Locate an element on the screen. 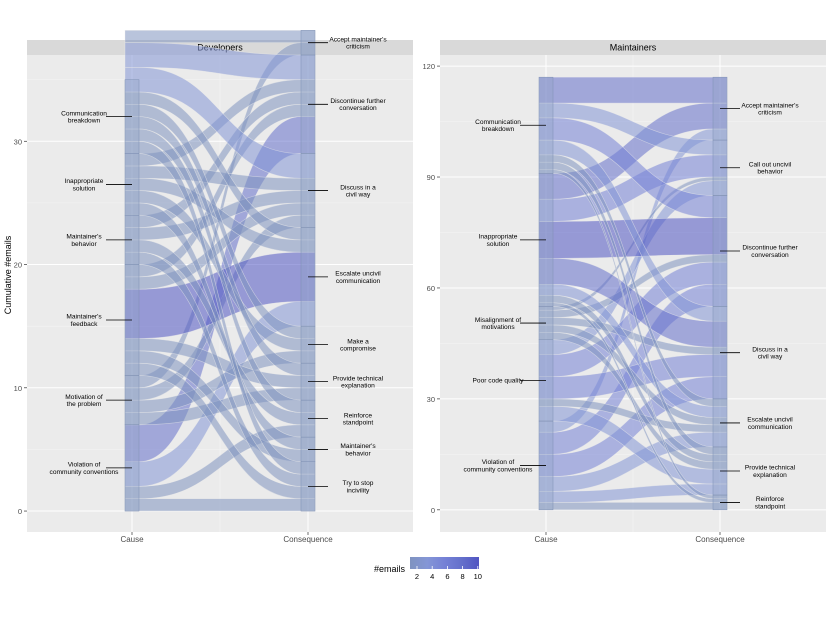 The width and height of the screenshot is (830, 623). legend-title: #emails is located at coordinates (390, 569).